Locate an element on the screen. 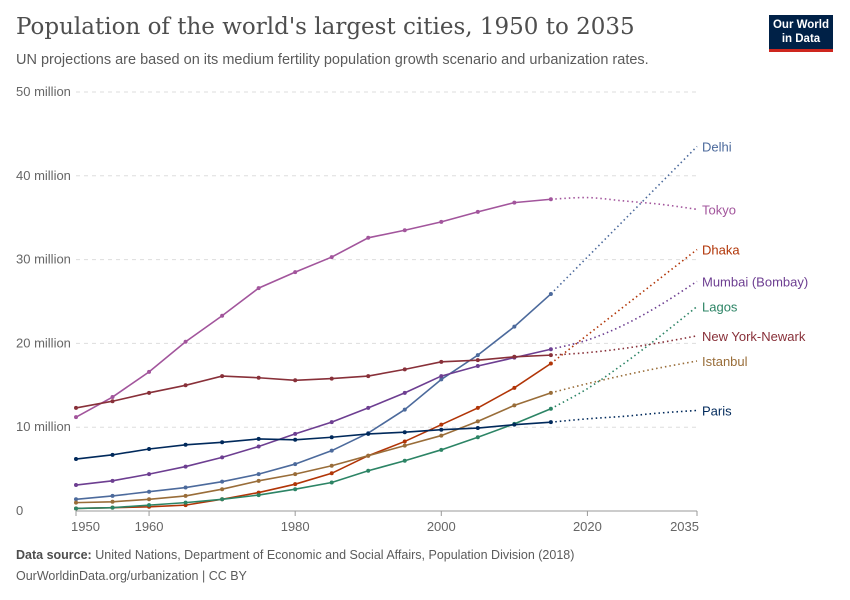 This screenshot has height=600, width=850. y-tick-label: 20 million is located at coordinates (43, 342).